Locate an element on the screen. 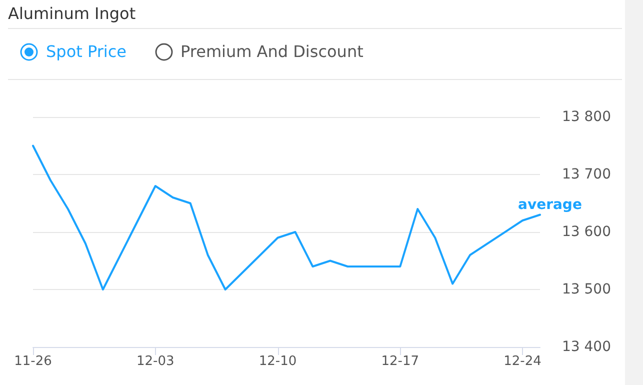 This screenshot has height=385, width=643. chart-title: Aluminum Ingot is located at coordinates (72, 13).